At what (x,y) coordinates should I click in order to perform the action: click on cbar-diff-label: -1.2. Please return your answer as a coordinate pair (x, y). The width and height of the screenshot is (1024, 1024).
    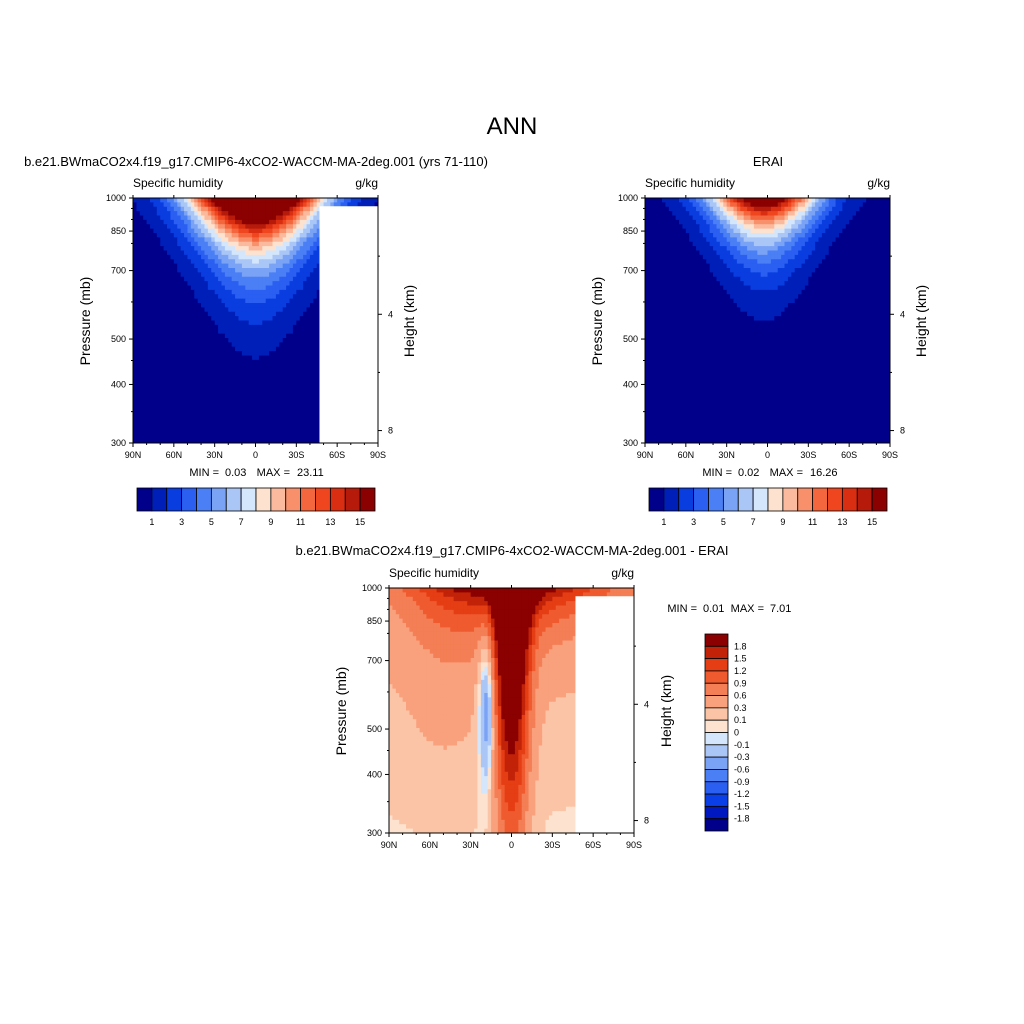
    Looking at the image, I should click on (742, 794).